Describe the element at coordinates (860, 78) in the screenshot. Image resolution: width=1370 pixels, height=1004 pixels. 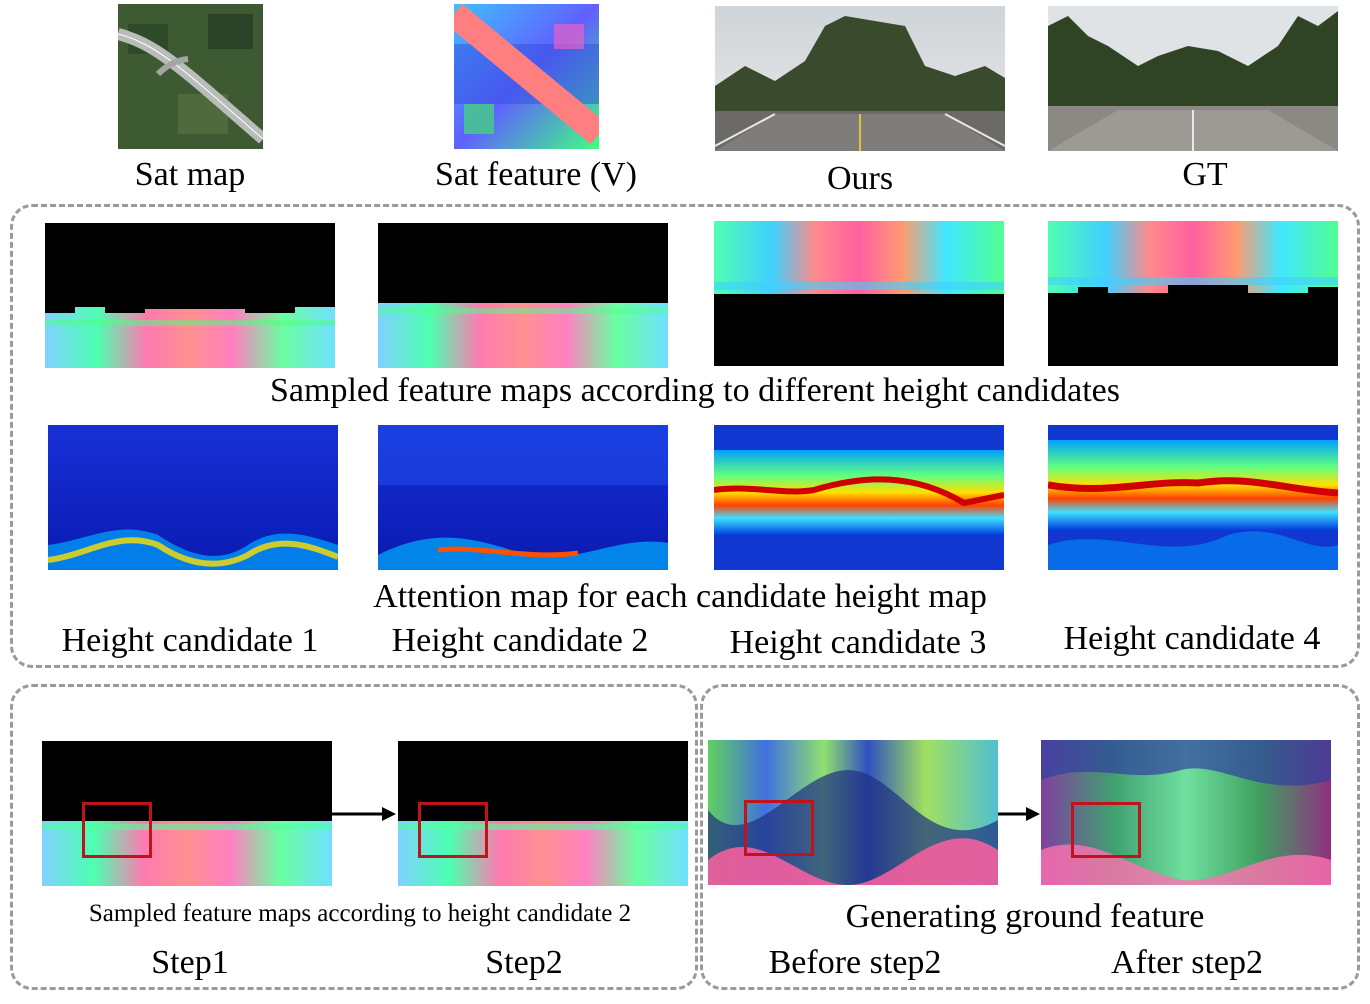
I see `ours-panorama-image` at that location.